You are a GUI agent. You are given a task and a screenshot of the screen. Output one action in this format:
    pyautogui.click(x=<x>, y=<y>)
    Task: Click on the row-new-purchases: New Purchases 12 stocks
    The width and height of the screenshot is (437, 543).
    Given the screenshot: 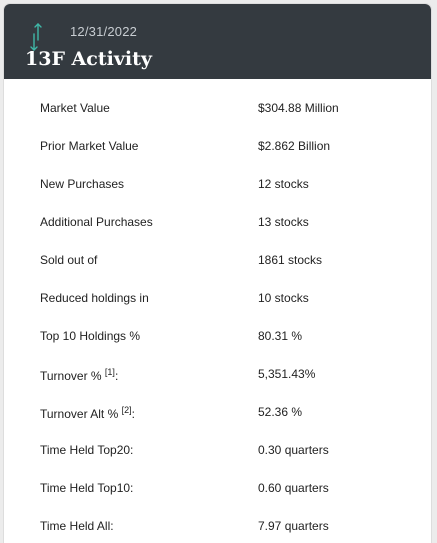 What is the action you would take?
    pyautogui.click(x=217, y=185)
    